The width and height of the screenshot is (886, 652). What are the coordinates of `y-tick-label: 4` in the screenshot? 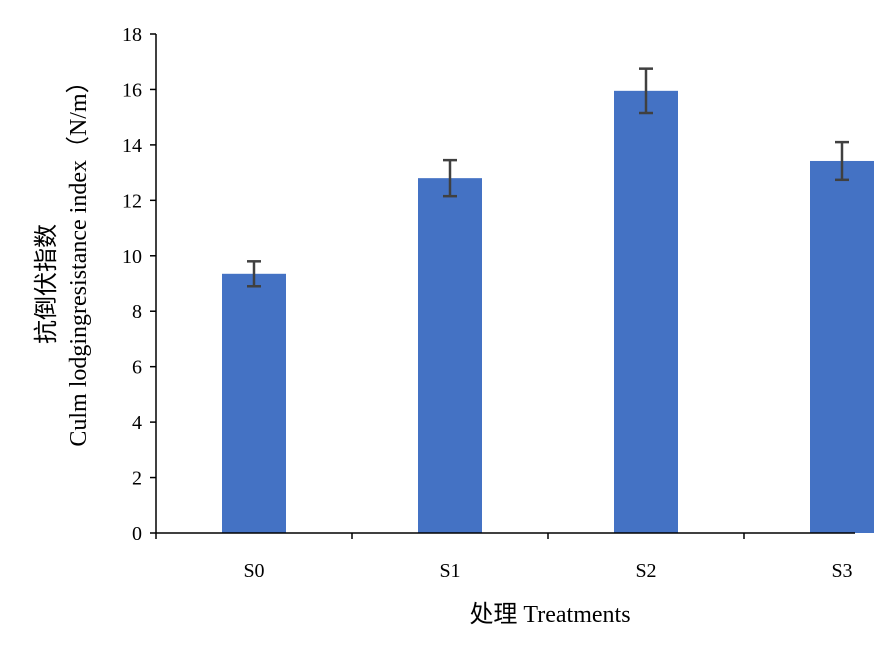 It's located at (137, 423).